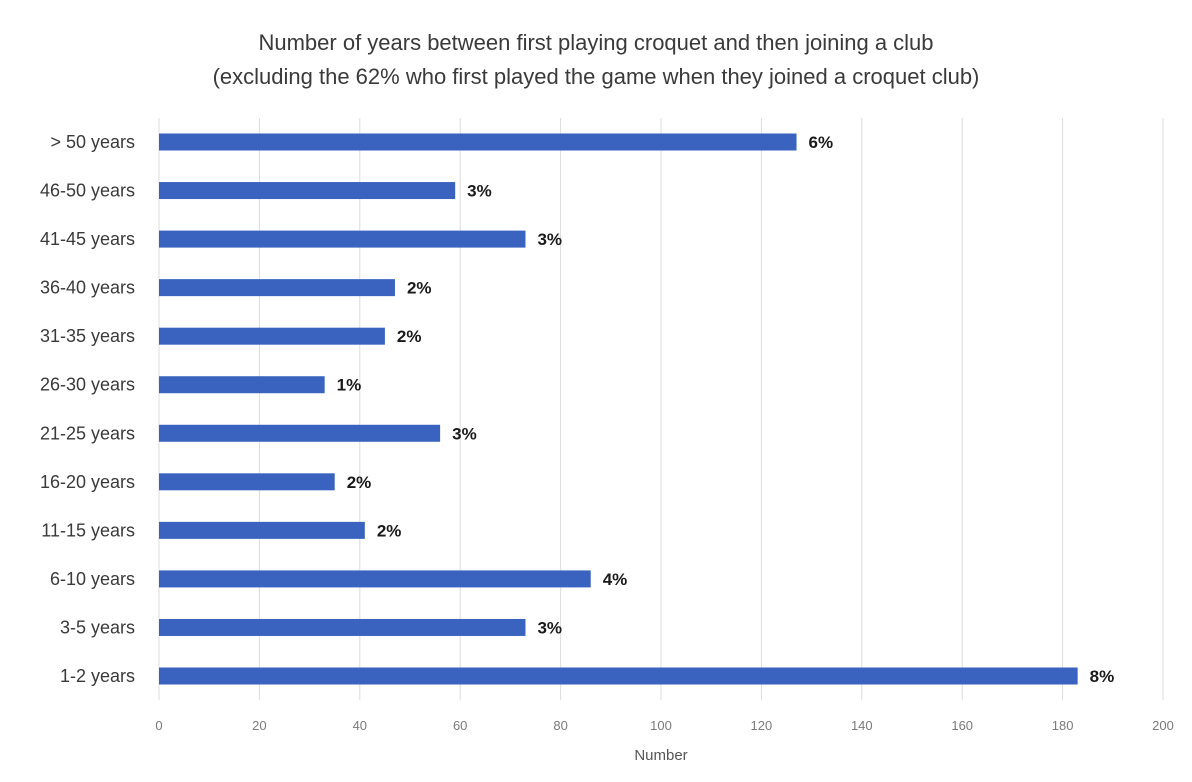 The width and height of the screenshot is (1192, 782). I want to click on data-label: 8%, so click(1102, 676).